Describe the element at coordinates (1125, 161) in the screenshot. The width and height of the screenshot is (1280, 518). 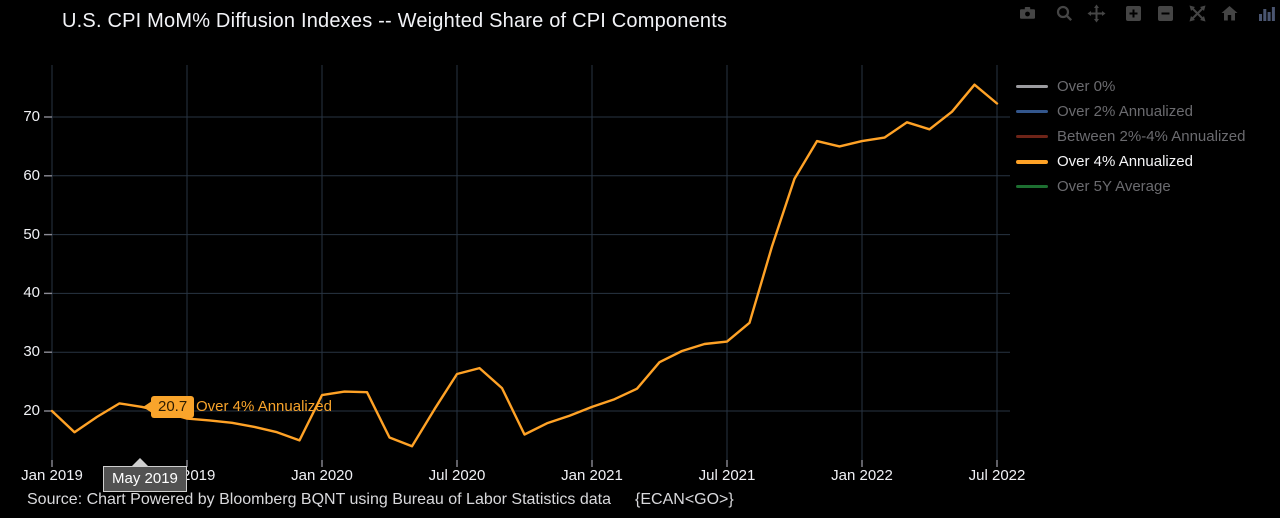
I see `legend-item-label: Over 4% Annualized` at that location.